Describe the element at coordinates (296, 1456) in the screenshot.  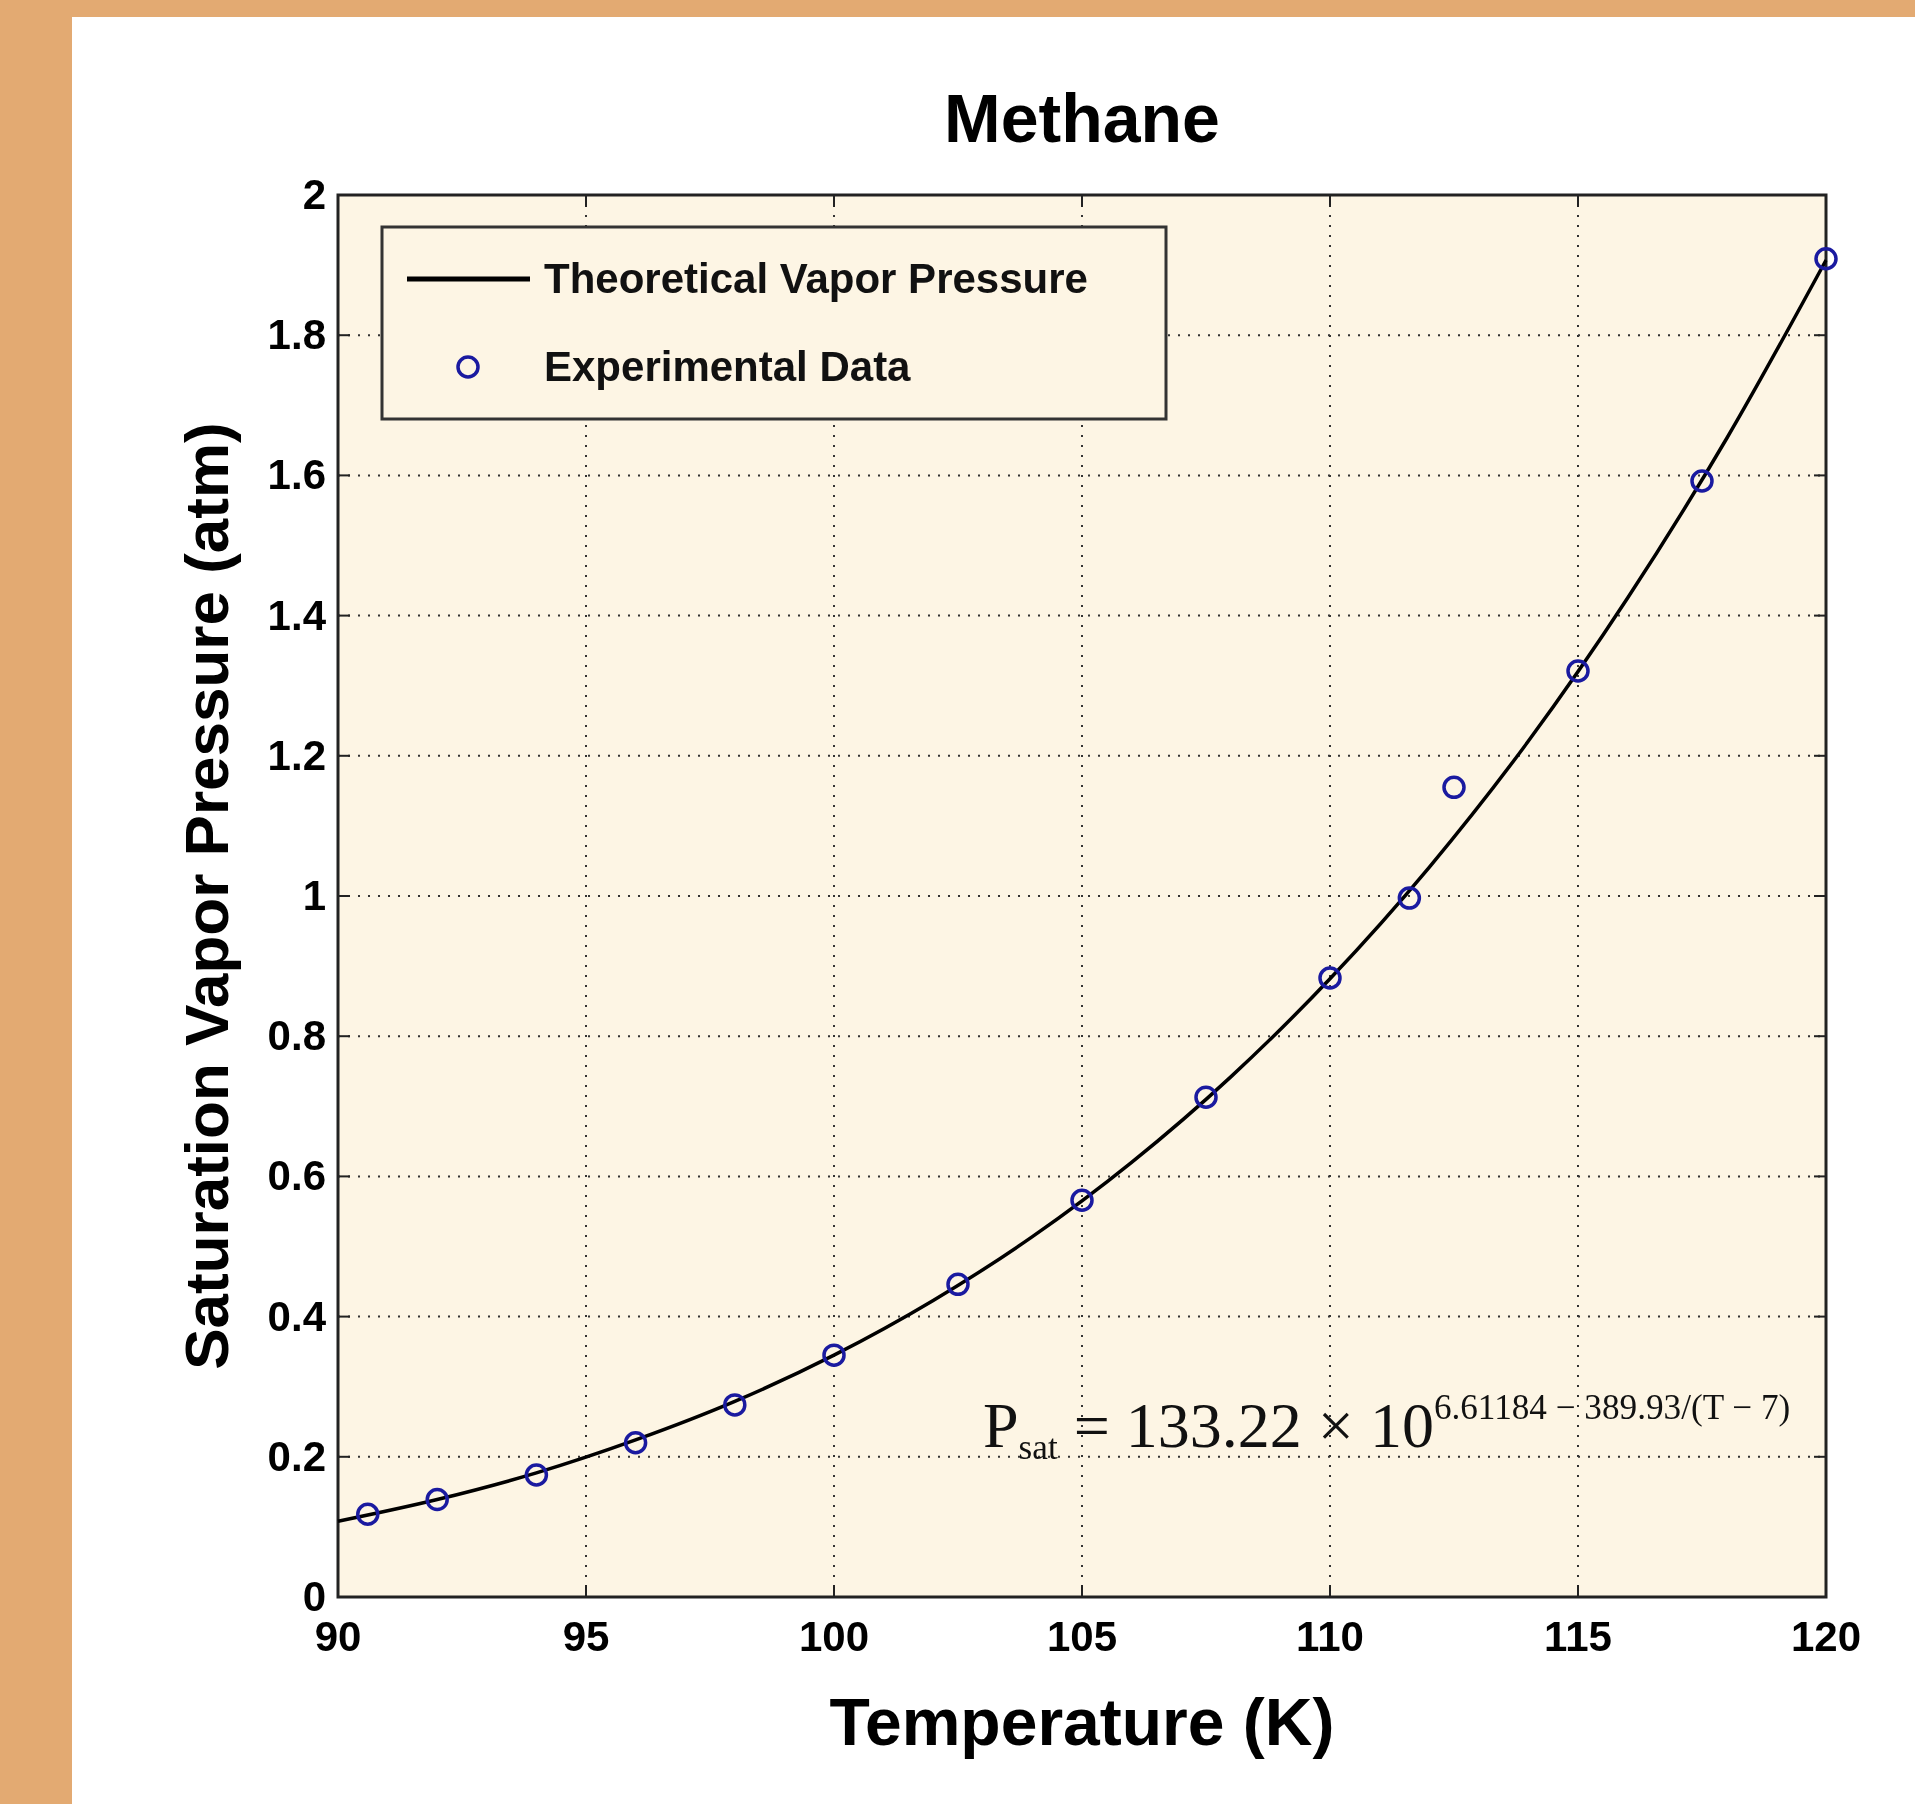
I see `y-tick-label: 0.2` at that location.